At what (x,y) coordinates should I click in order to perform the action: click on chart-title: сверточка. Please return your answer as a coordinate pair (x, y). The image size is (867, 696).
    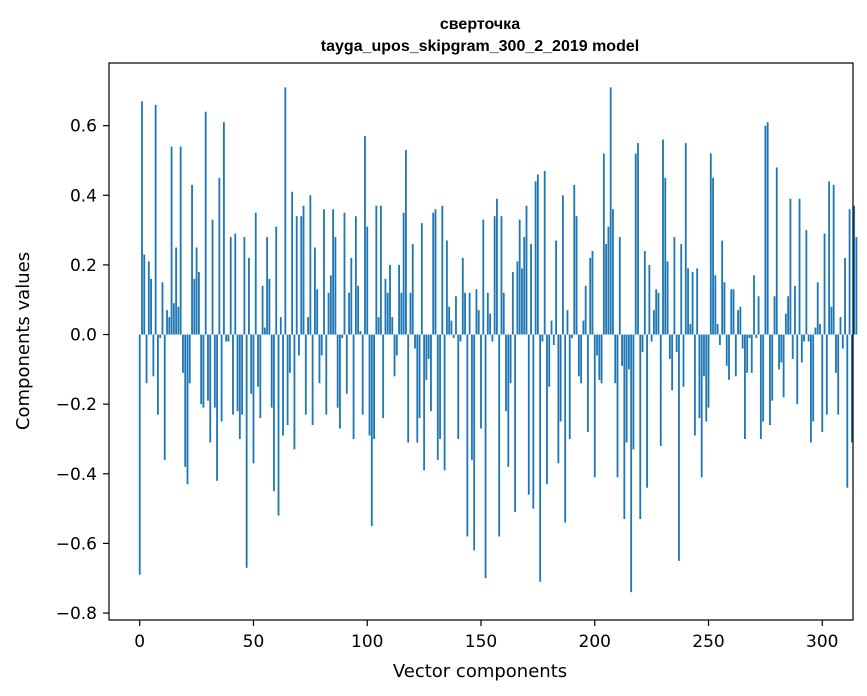
    Looking at the image, I should click on (480, 24).